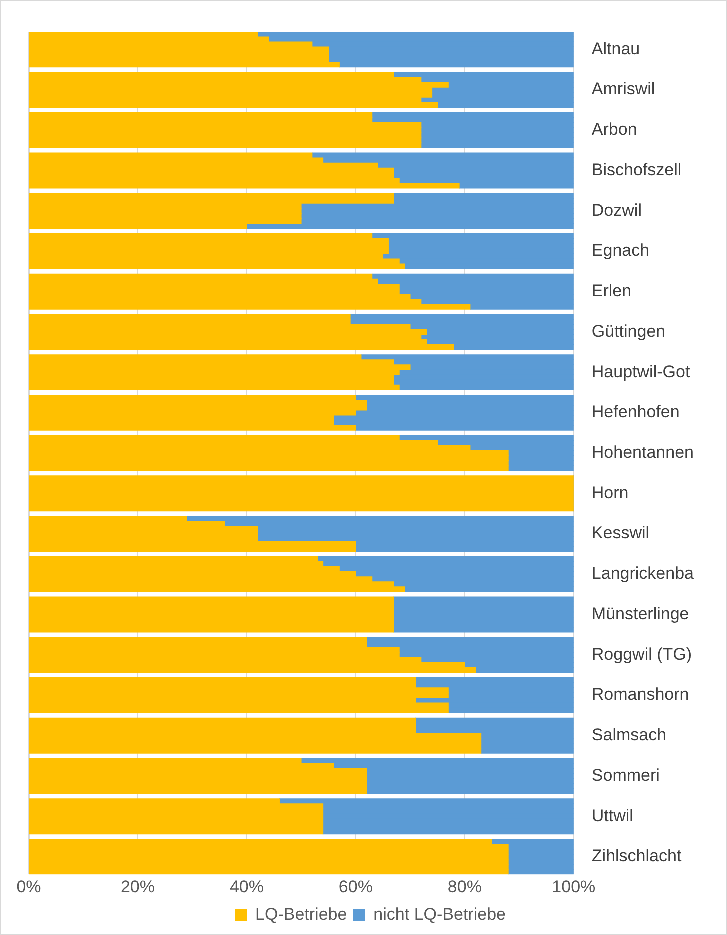 The height and width of the screenshot is (935, 727). I want to click on legend-label: nicht LQ-Betriebe, so click(440, 914).